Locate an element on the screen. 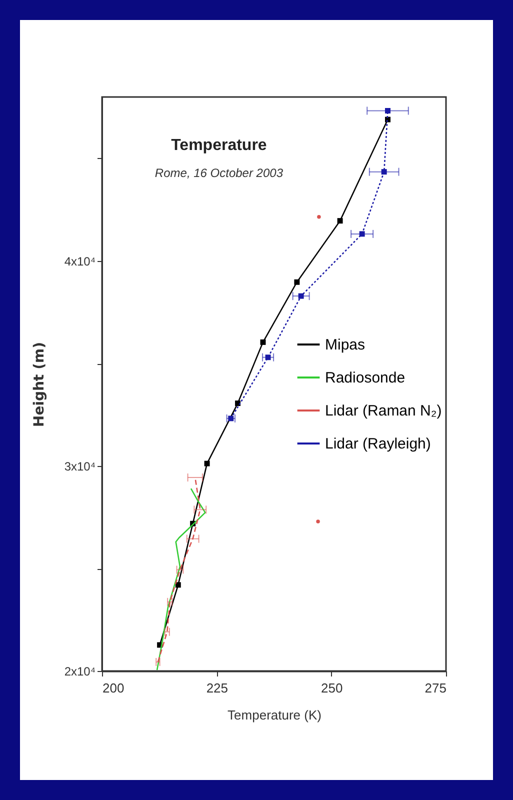 The height and width of the screenshot is (800, 513). legend-label: Mipas is located at coordinates (345, 345).